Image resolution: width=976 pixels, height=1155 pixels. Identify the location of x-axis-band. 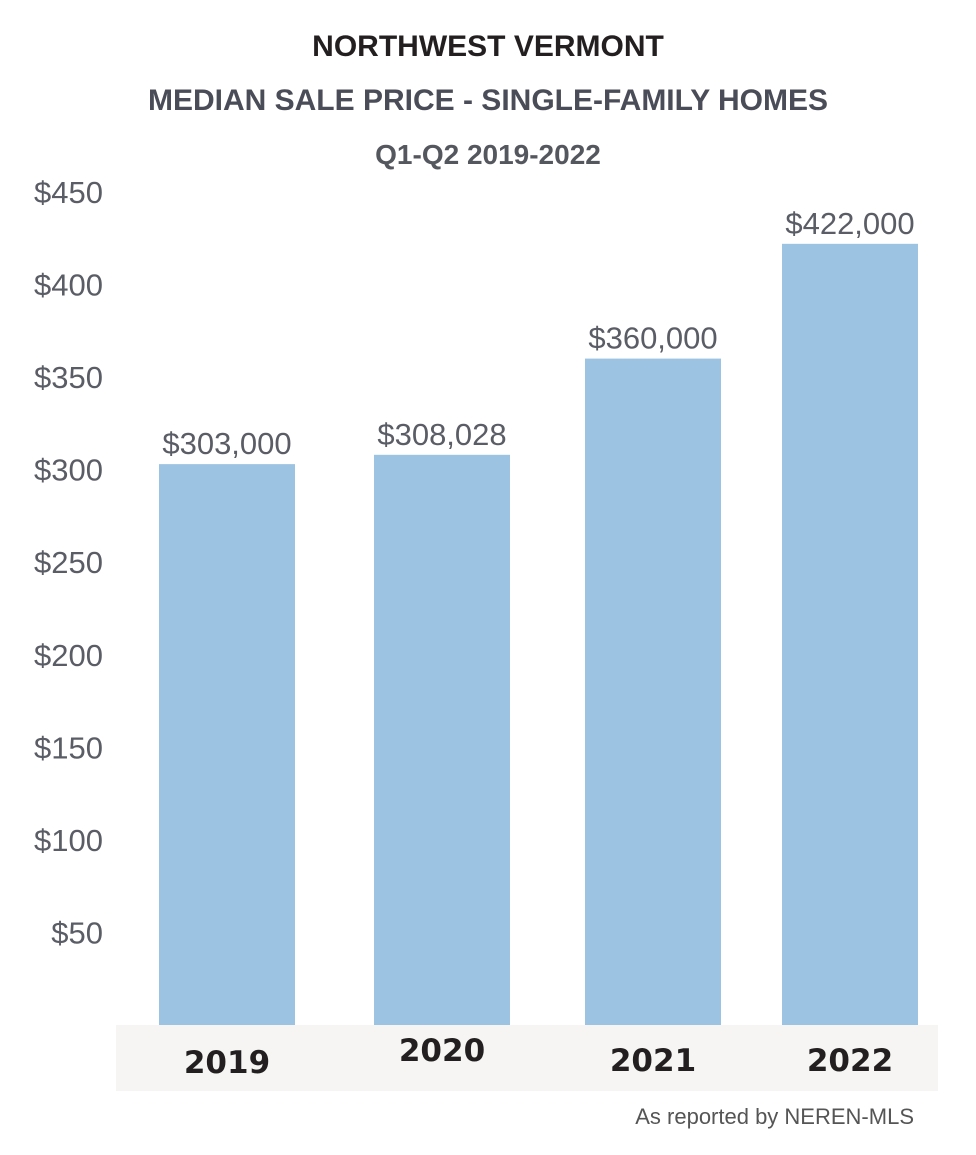
(527, 1058).